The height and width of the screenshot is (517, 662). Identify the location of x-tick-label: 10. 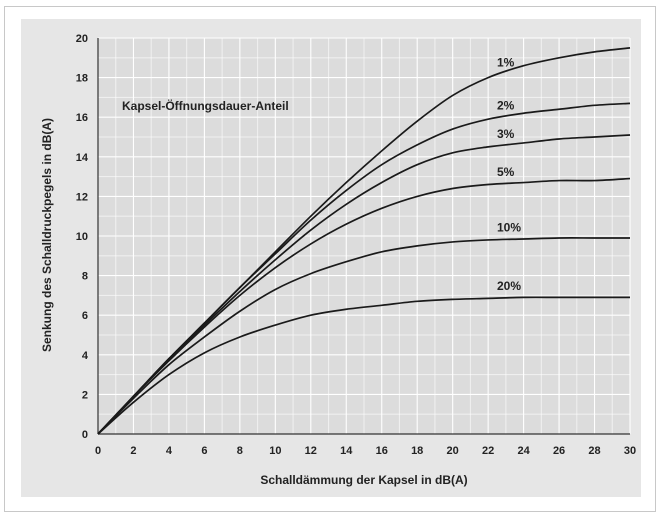
(275, 451).